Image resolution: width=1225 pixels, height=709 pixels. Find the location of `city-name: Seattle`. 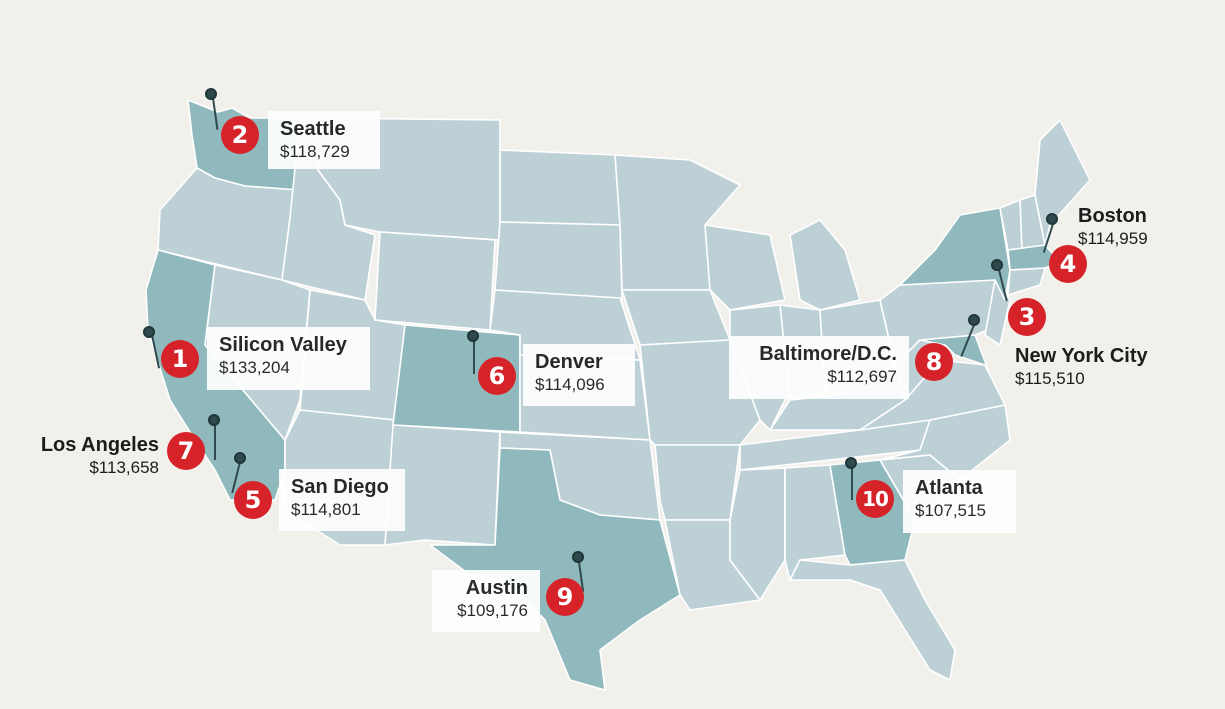

city-name: Seattle is located at coordinates (313, 129).